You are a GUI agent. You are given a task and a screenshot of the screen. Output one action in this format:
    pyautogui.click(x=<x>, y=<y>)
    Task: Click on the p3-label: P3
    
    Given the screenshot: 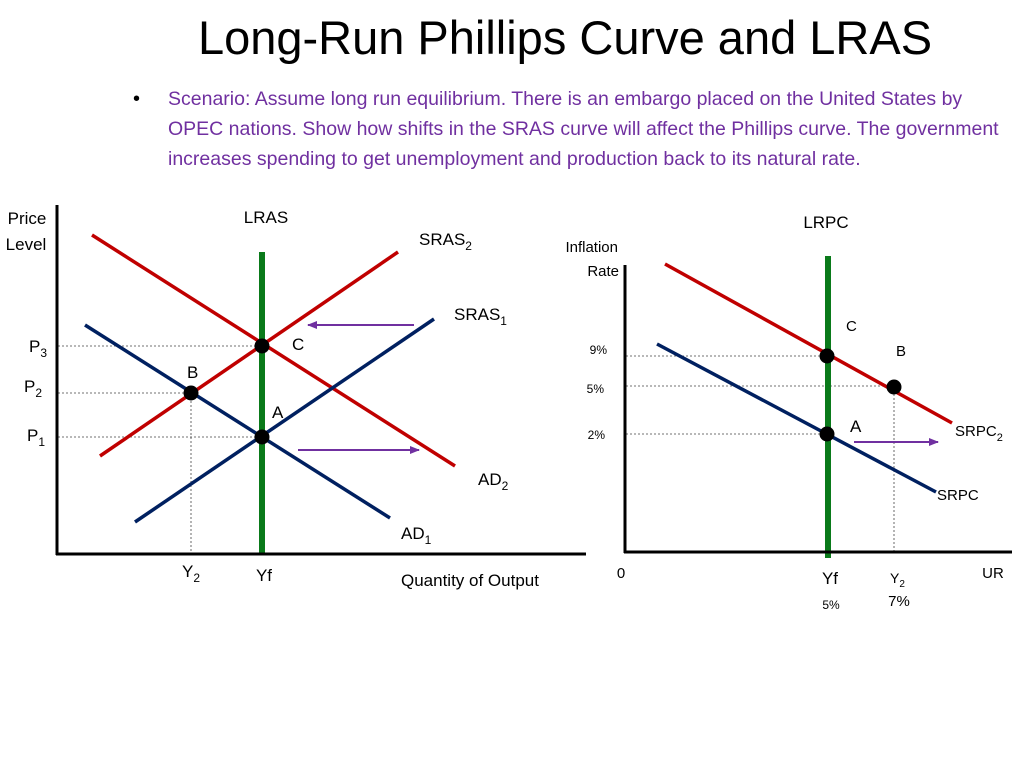 What is the action you would take?
    pyautogui.click(x=38, y=348)
    